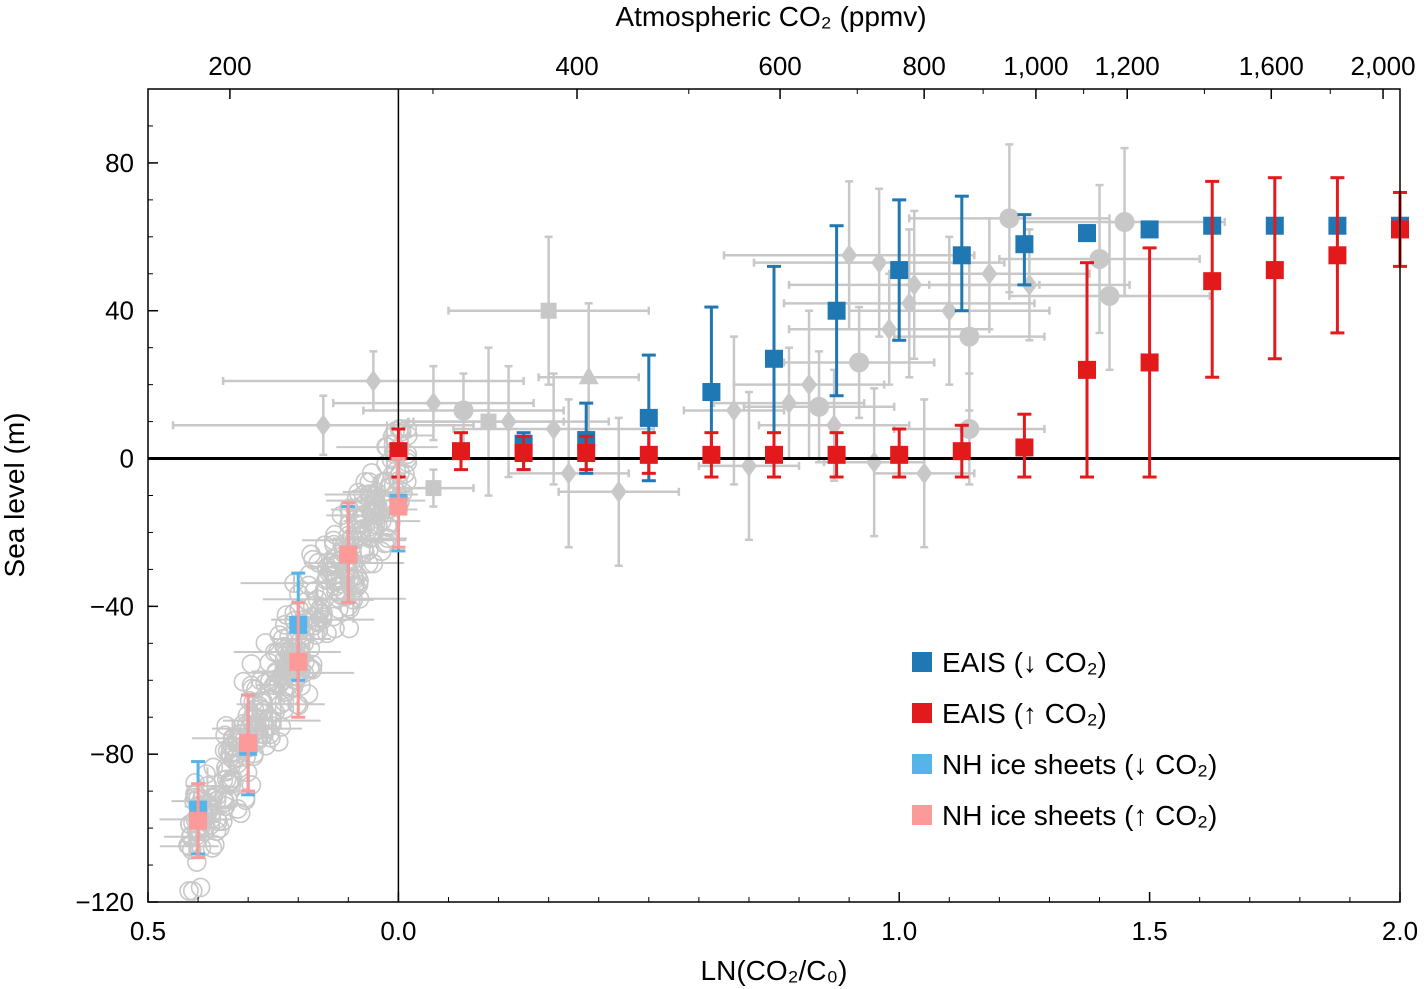 The width and height of the screenshot is (1424, 989). Describe the element at coordinates (812, 75) in the screenshot. I see `top-axis-ticks: 200 400 600 800 1,000 1,200 1,600 2,000` at that location.